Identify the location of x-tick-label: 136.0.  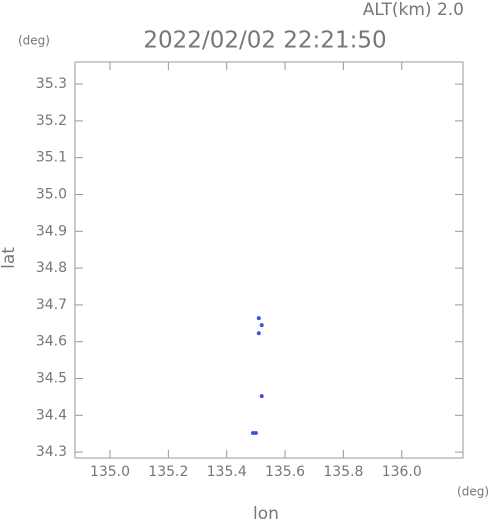
(402, 472).